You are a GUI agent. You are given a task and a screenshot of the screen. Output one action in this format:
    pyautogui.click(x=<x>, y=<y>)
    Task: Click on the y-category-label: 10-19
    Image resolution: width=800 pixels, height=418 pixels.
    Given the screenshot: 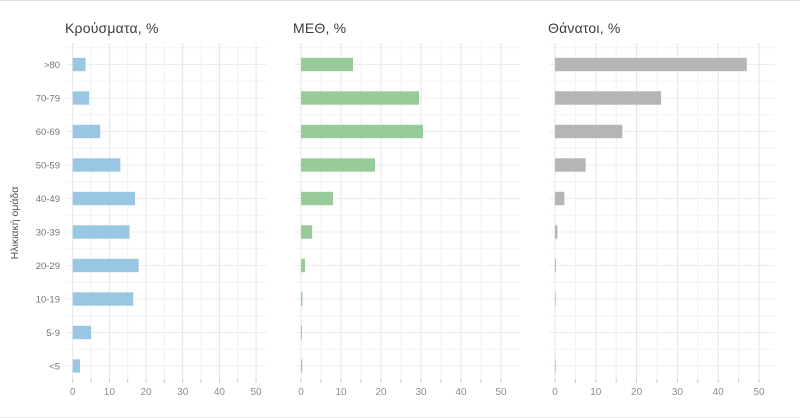 What is the action you would take?
    pyautogui.click(x=48, y=300)
    